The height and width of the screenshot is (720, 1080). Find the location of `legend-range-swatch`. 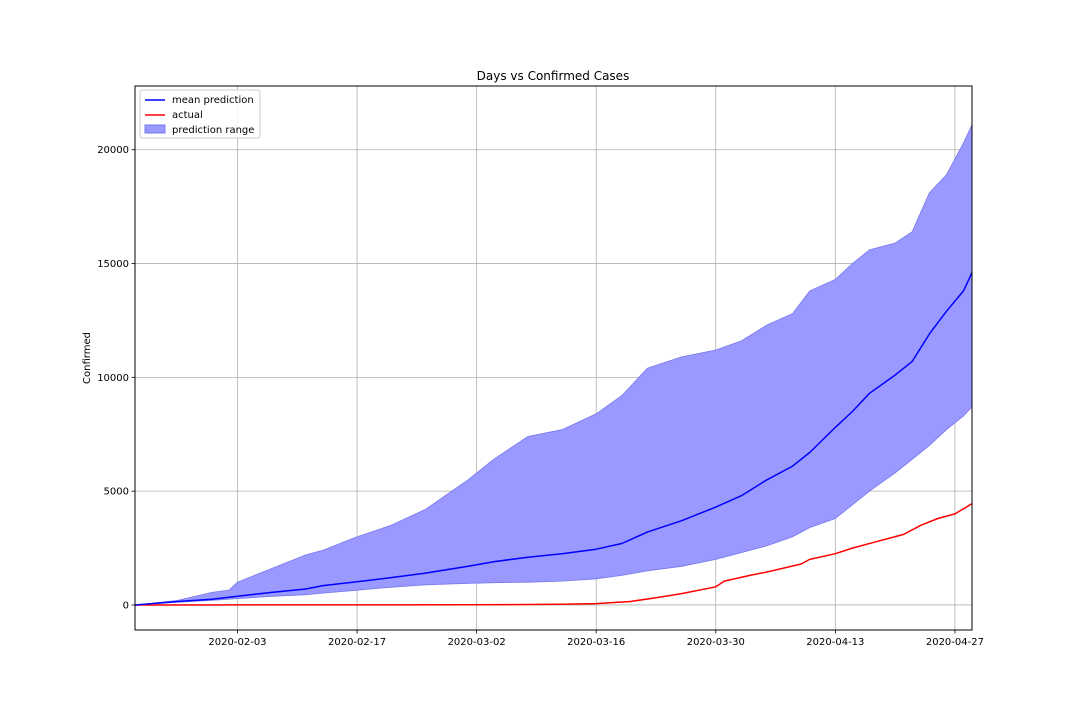

legend-range-swatch is located at coordinates (155, 129).